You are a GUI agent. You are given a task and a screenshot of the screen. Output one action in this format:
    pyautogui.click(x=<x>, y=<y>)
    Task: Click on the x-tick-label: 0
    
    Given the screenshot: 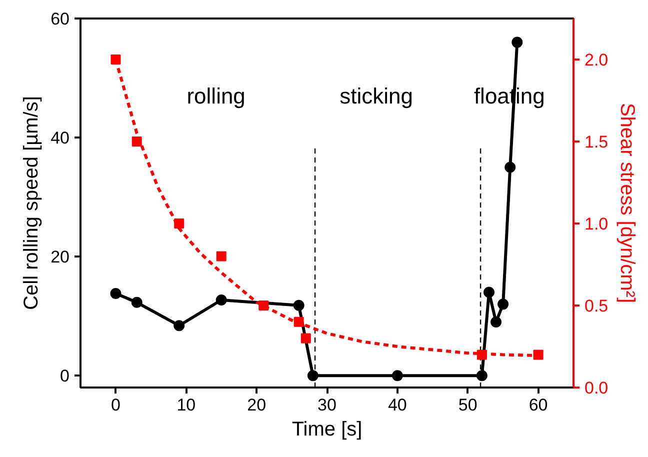 What is the action you would take?
    pyautogui.click(x=115, y=405)
    